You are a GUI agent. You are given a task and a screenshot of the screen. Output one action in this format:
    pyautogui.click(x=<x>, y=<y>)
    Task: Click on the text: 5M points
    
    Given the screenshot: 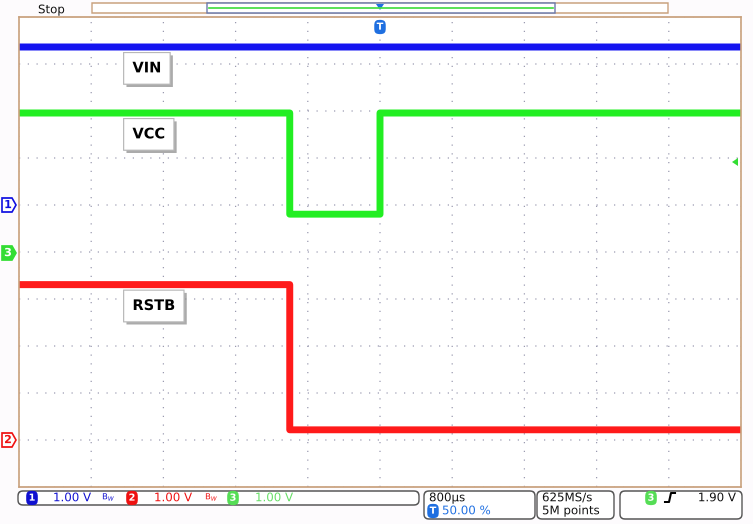 What is the action you would take?
    pyautogui.click(x=571, y=511)
    